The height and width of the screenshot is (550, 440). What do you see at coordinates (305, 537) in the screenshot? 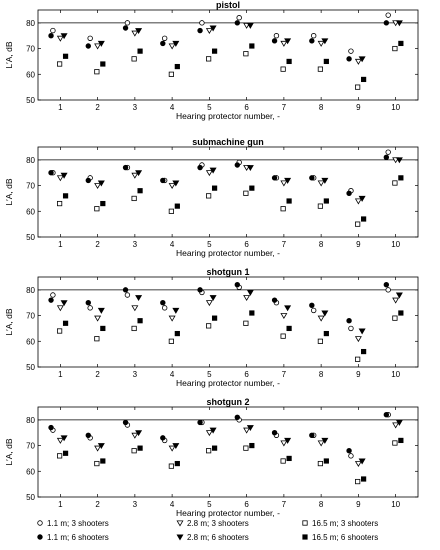
I see `legend-marker` at bounding box center [305, 537].